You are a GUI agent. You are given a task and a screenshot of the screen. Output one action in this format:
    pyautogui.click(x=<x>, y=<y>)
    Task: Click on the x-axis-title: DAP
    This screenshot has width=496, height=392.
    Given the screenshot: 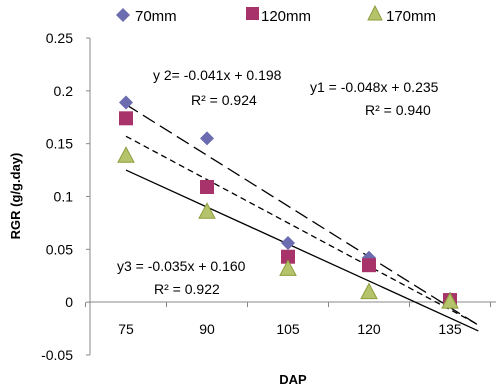 What is the action you would take?
    pyautogui.click(x=293, y=379)
    